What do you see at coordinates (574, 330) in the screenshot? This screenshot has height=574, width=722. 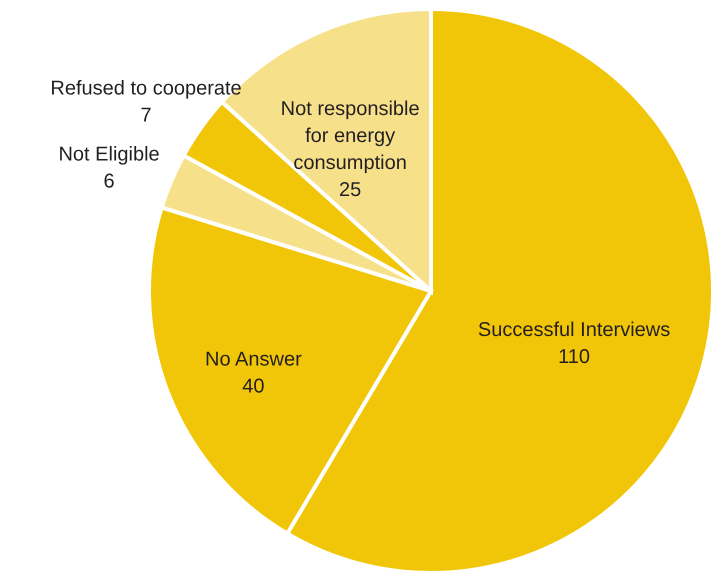 I see `slice-label: Successful Interviews` at bounding box center [574, 330].